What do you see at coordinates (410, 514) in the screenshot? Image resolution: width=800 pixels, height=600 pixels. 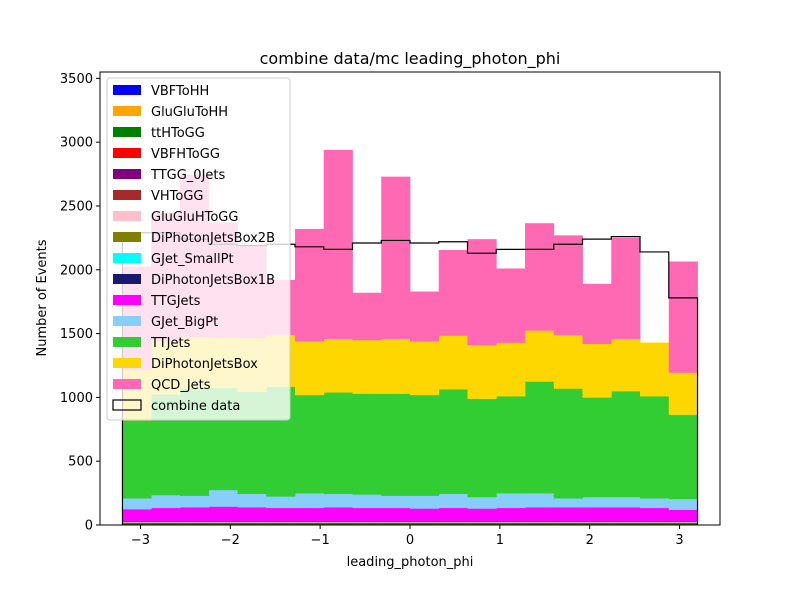 I see `series-ttgjets` at bounding box center [410, 514].